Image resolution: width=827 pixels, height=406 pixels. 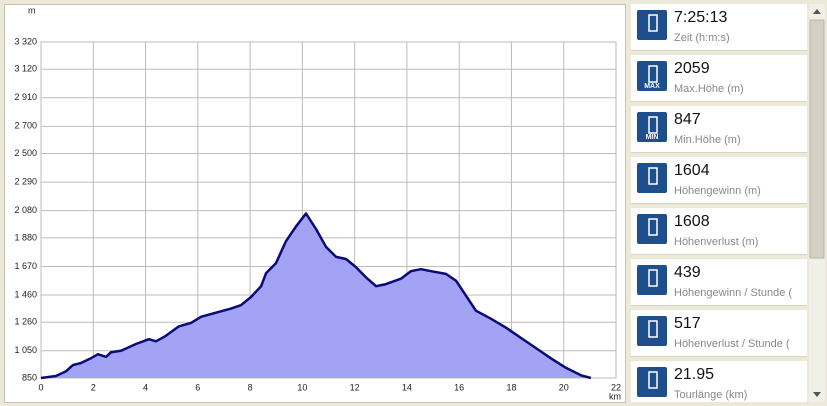 What do you see at coordinates (692, 170) in the screenshot?
I see `stat-value: 1604` at bounding box center [692, 170].